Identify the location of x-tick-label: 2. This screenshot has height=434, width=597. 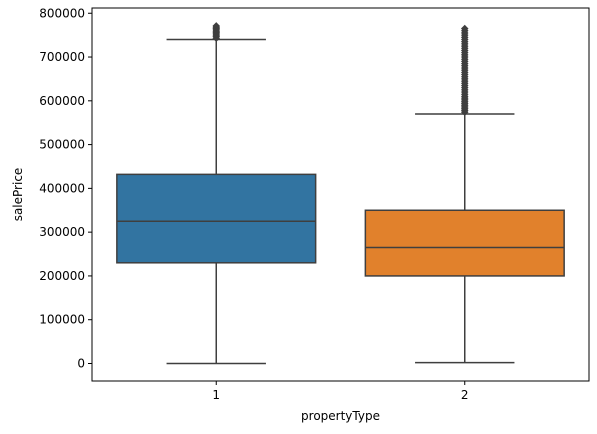
(465, 395).